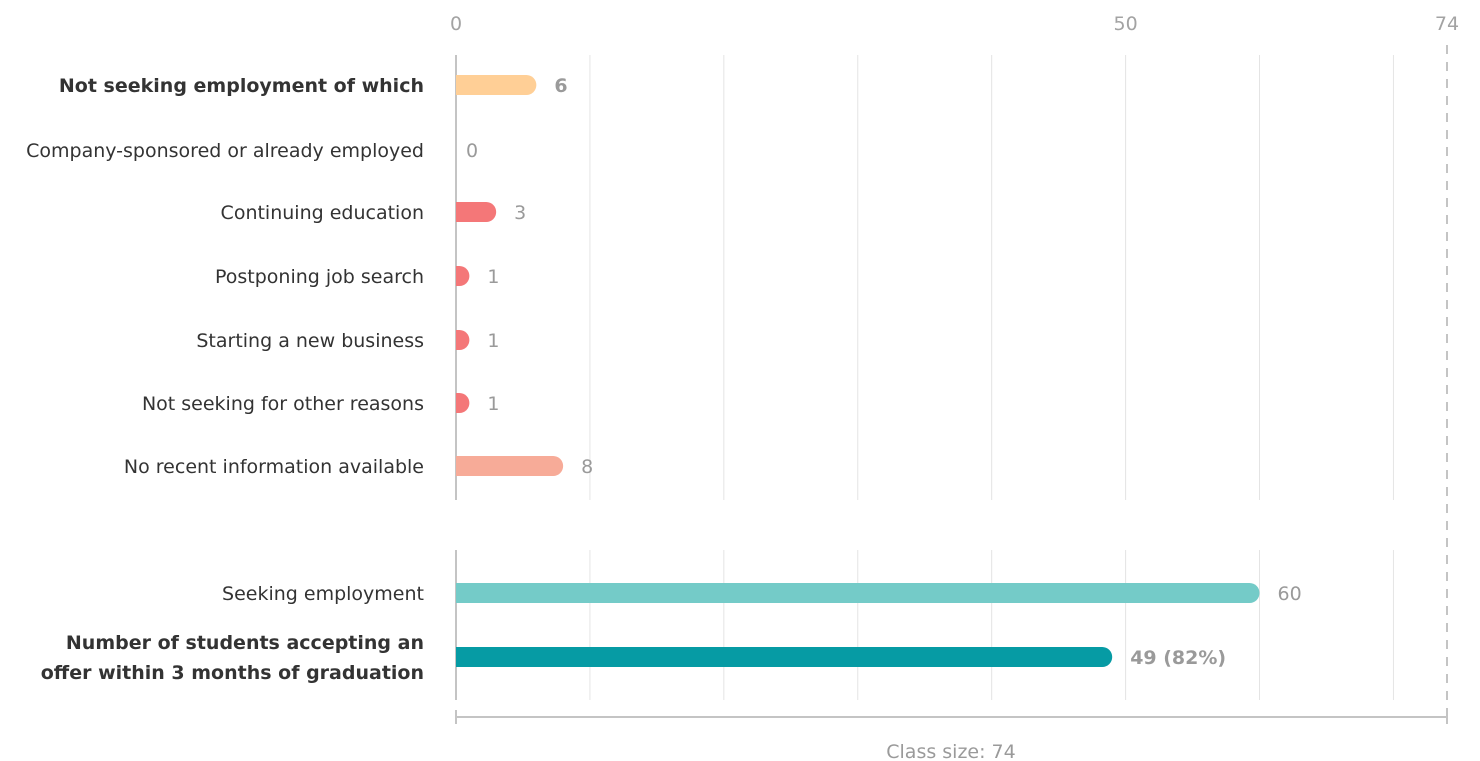  Describe the element at coordinates (225, 151) in the screenshot. I see `category-label: Company-sponsored or already employed` at that location.